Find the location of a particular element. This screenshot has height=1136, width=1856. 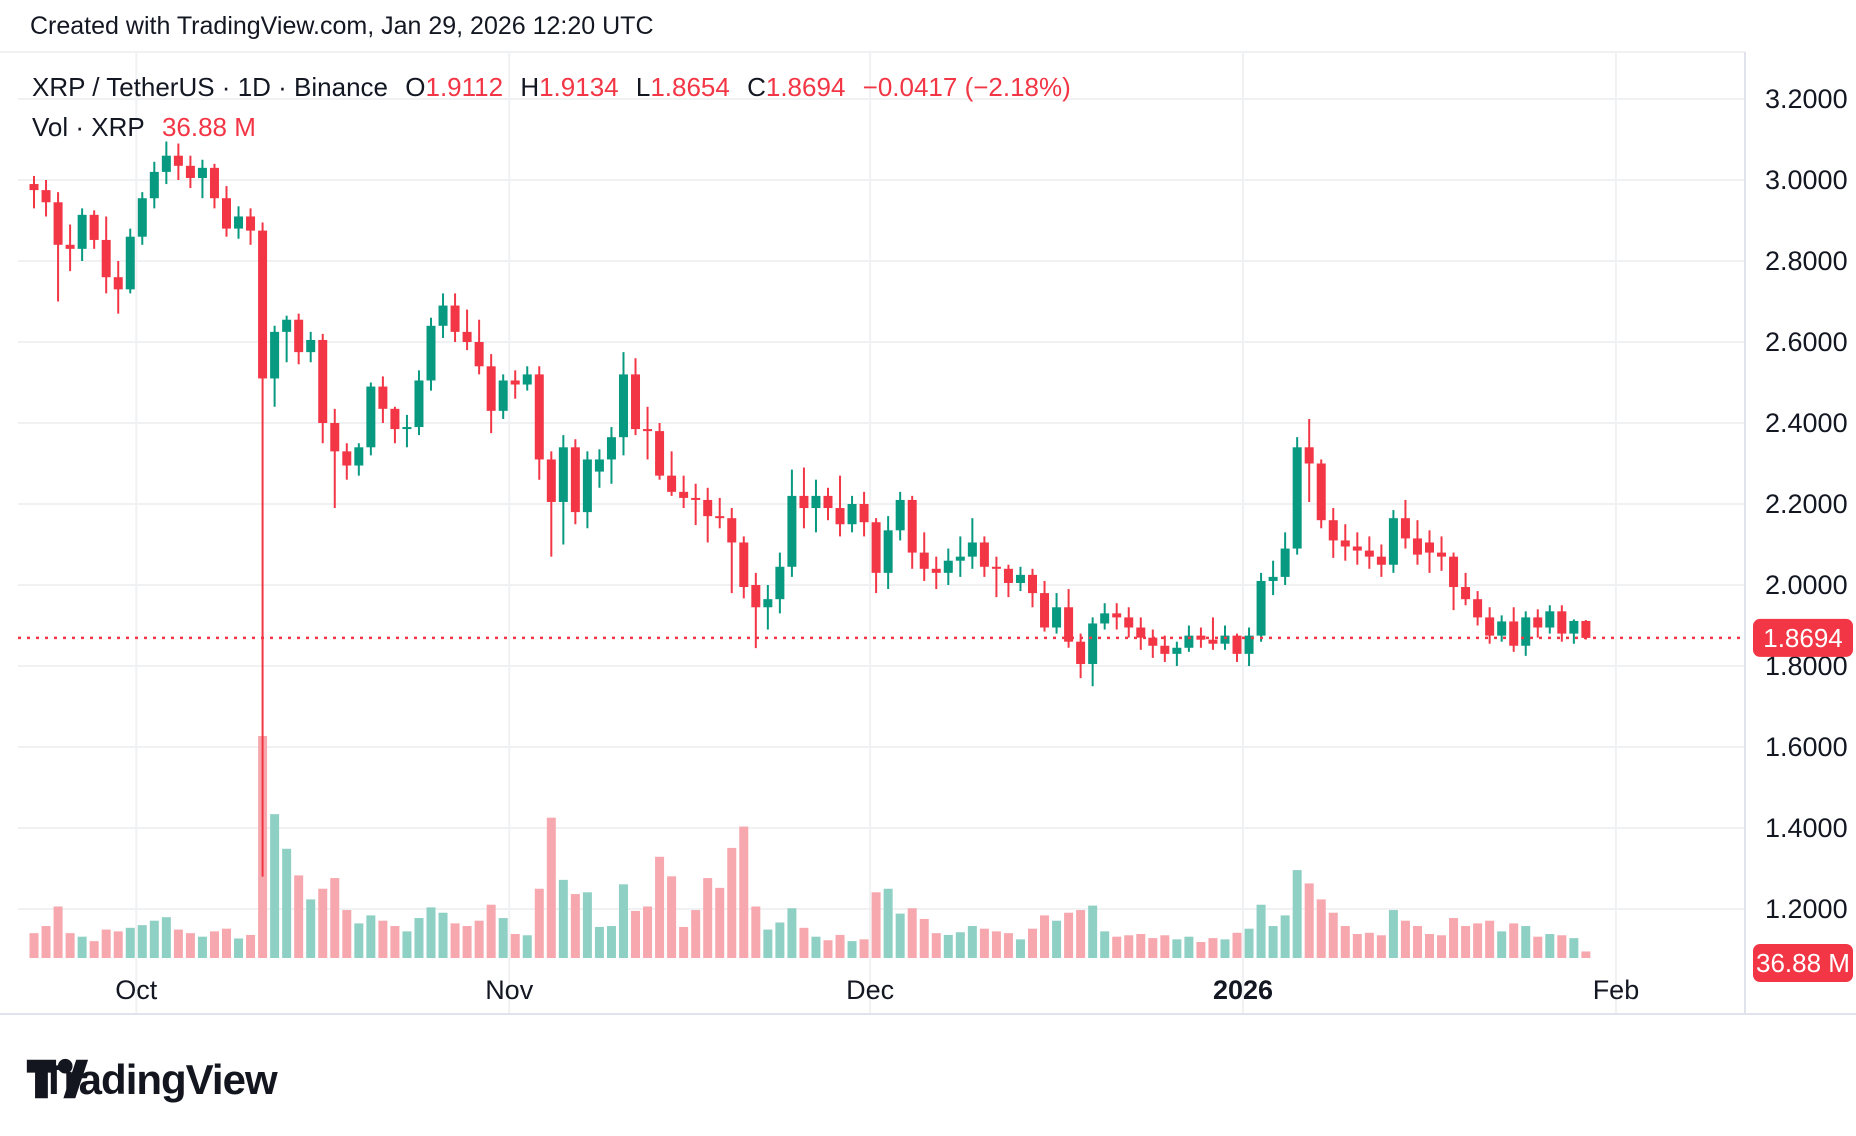

time-axis: Oct Nov Dec 2026 Feb is located at coordinates (928, 995).